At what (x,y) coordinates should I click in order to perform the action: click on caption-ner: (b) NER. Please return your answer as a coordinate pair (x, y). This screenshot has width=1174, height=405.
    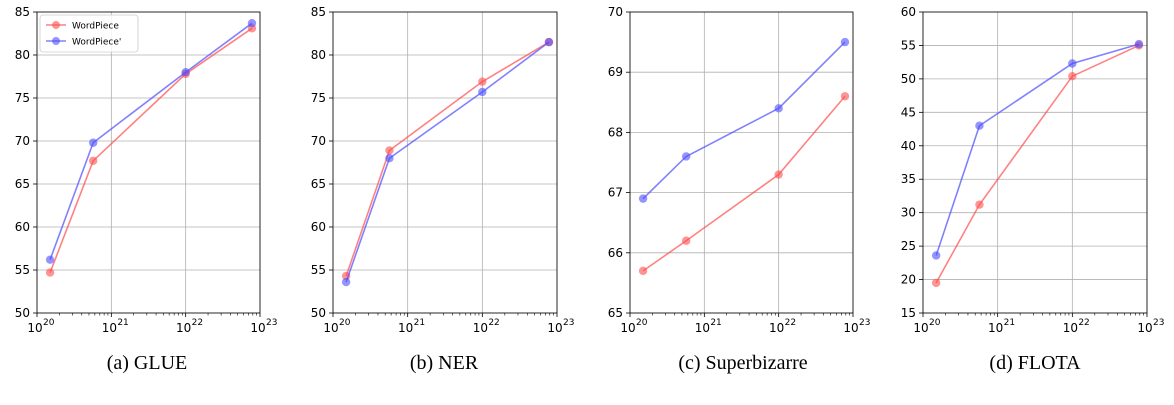
    Looking at the image, I should click on (444, 363).